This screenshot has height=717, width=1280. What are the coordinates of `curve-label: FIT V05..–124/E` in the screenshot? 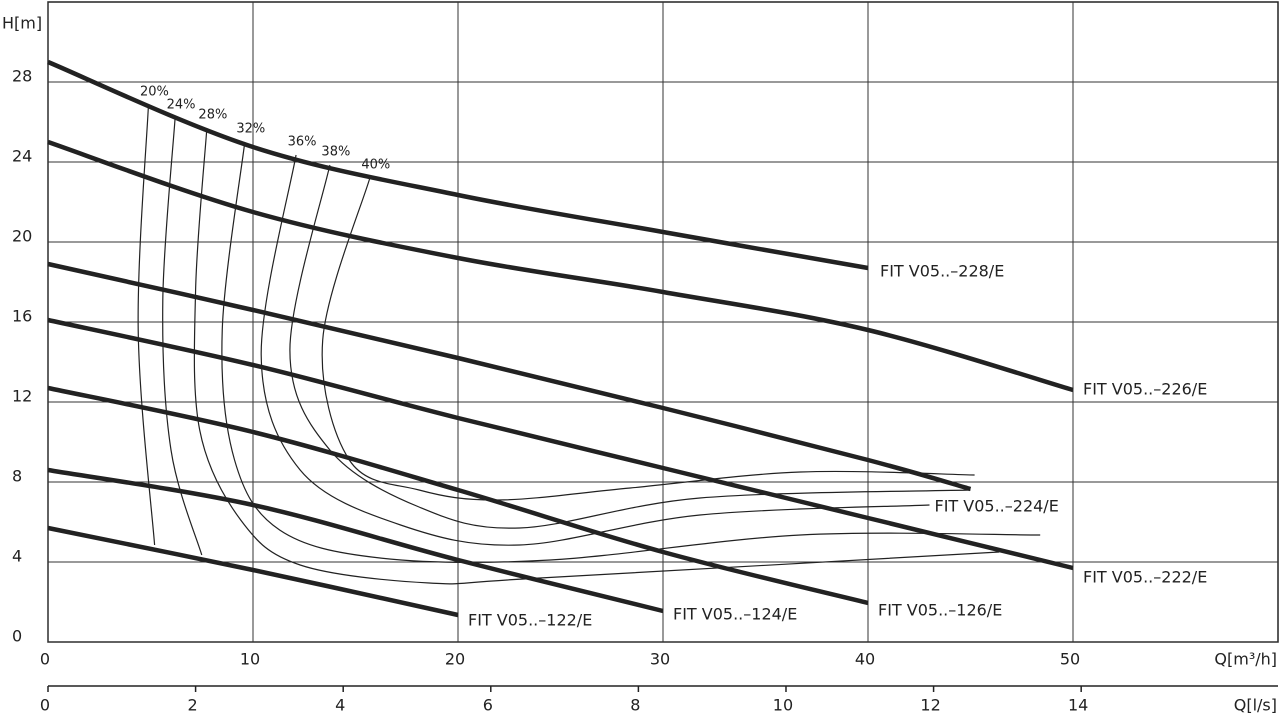 It's located at (735, 614).